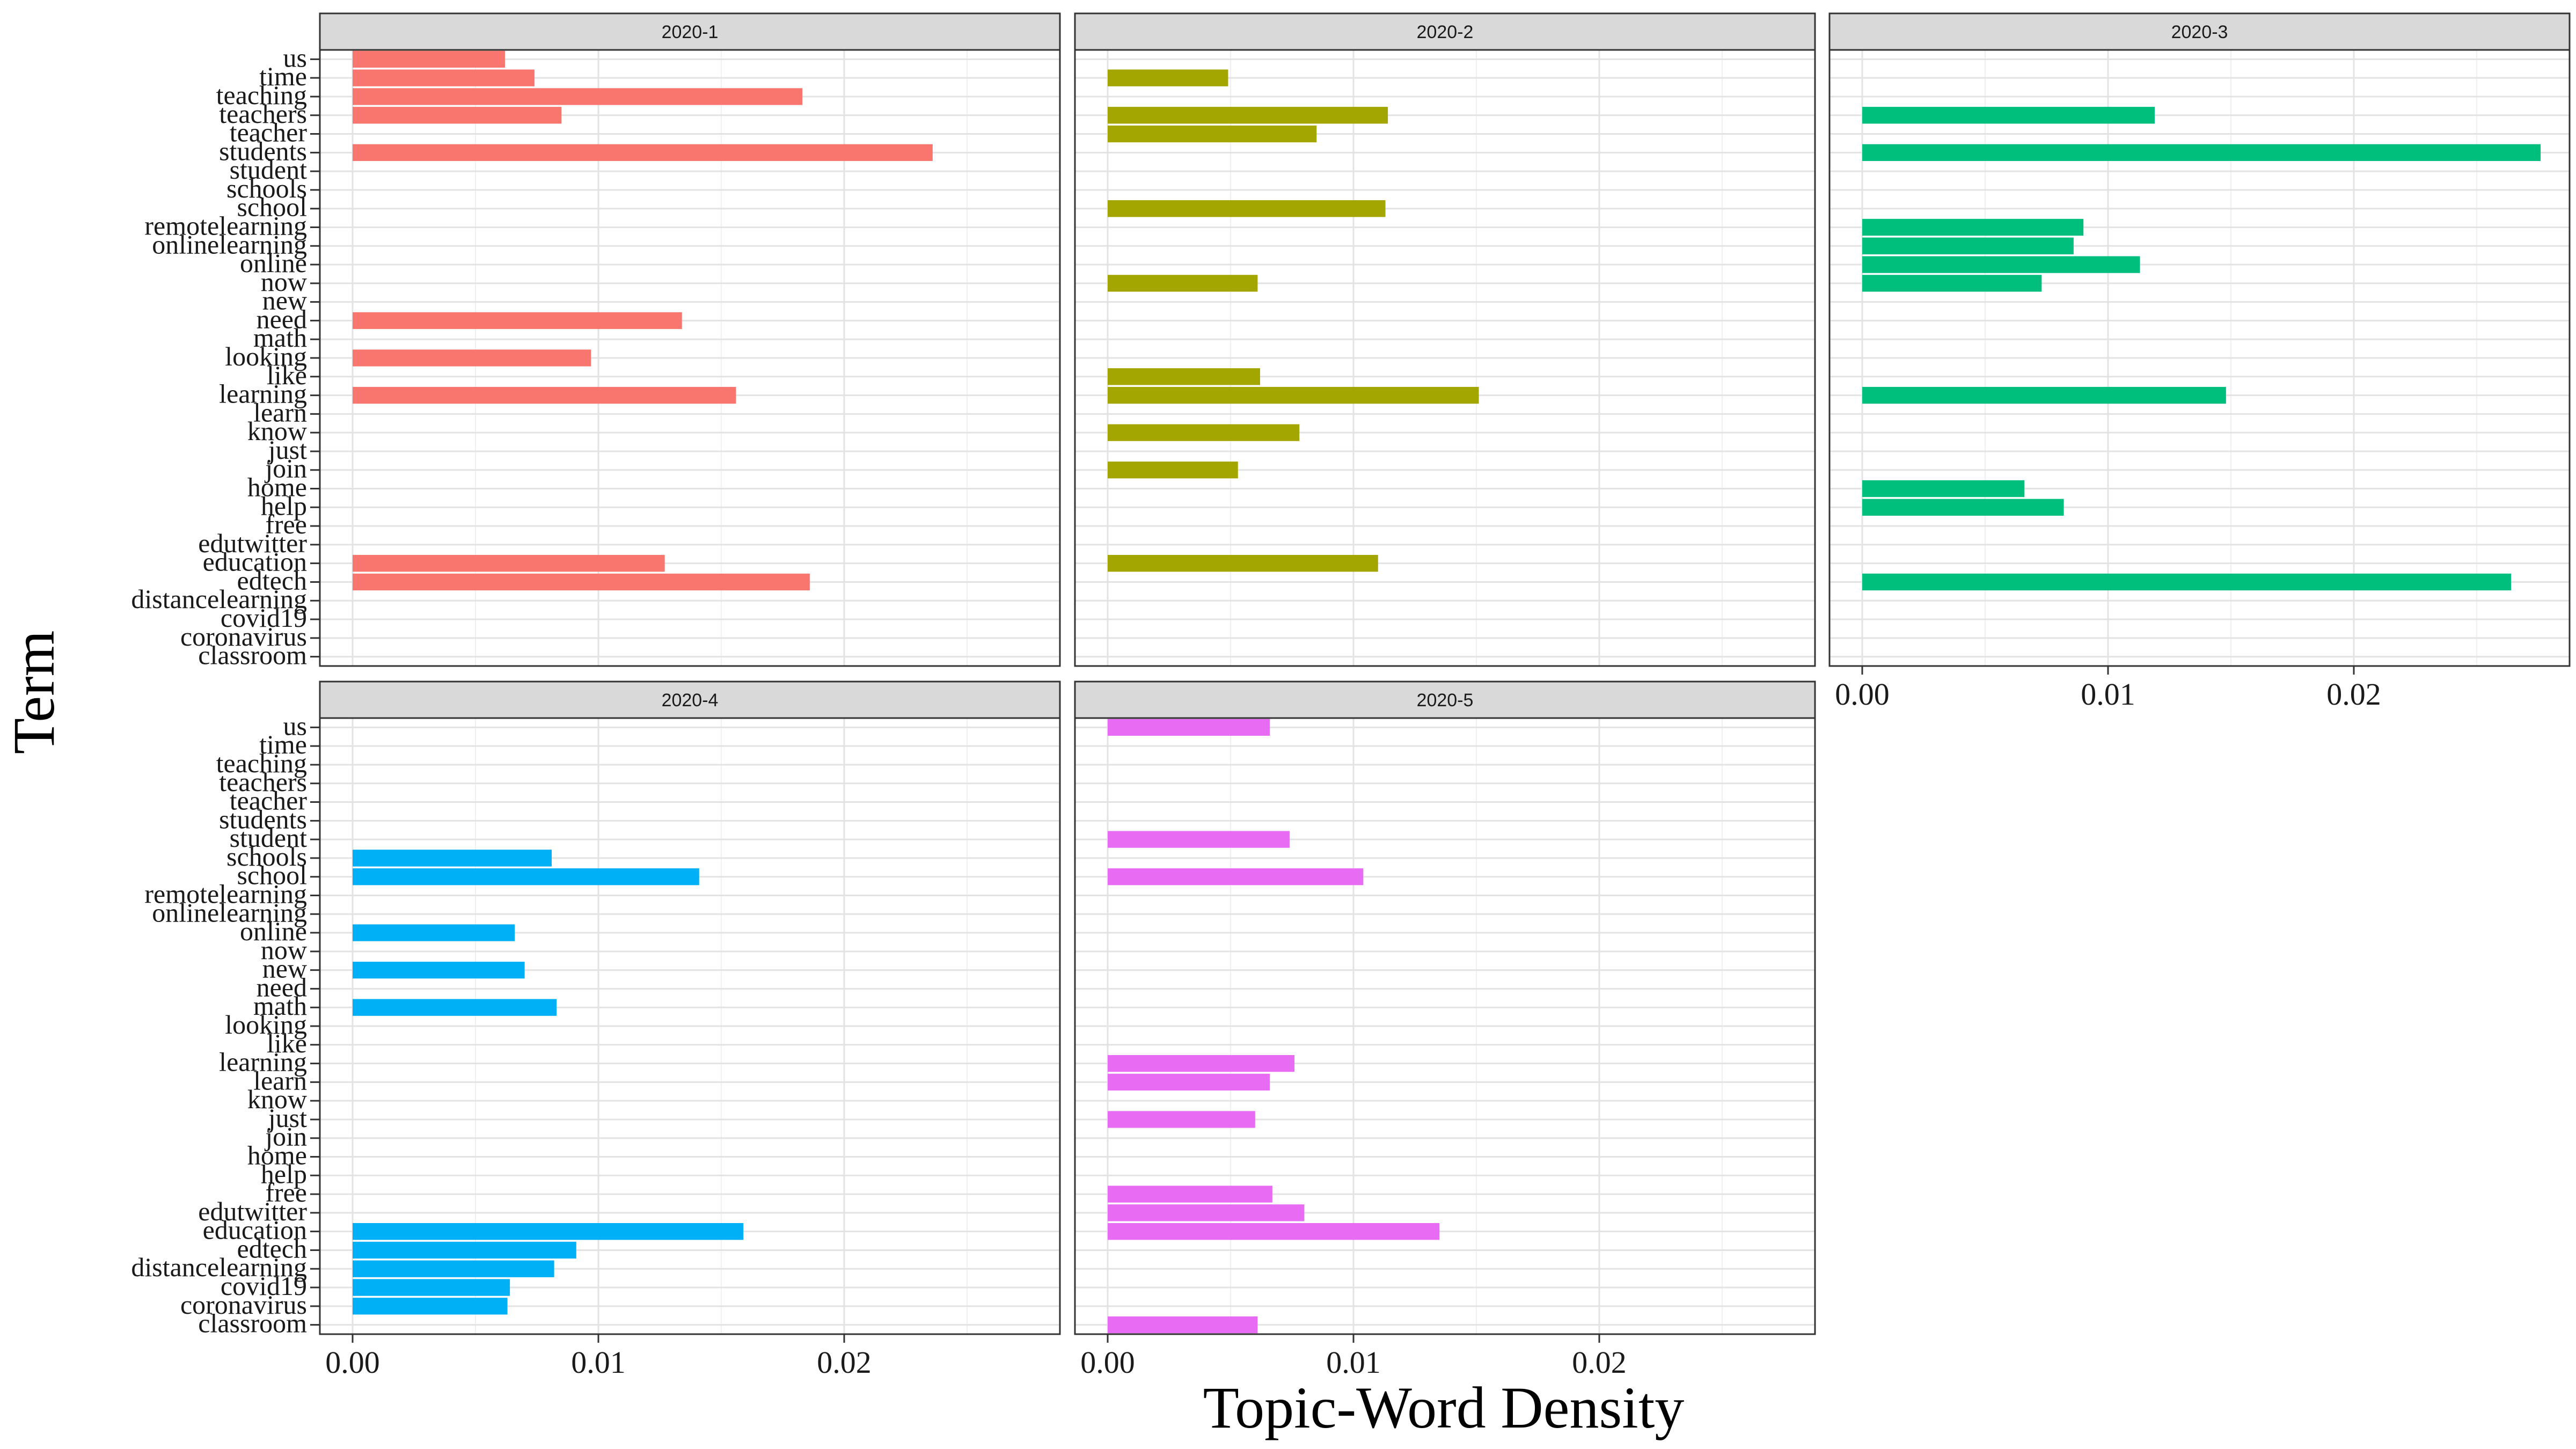 This screenshot has height=1449, width=2576. What do you see at coordinates (1168, 77) in the screenshot?
I see `bar-2020-2-time` at bounding box center [1168, 77].